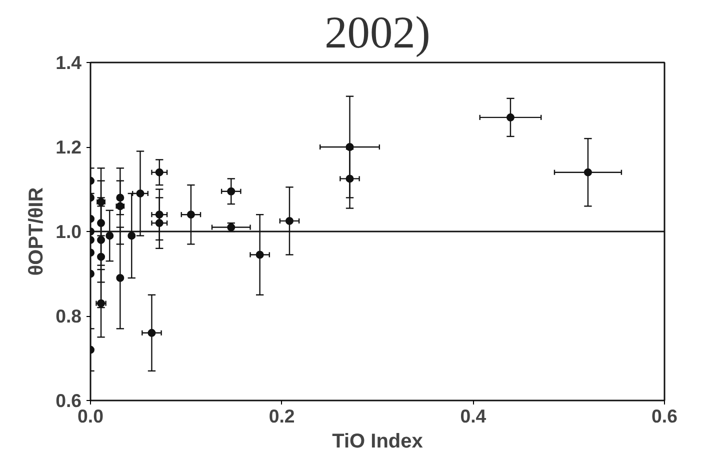 This screenshot has height=455, width=724. I want to click on y-tick-label: 1.2, so click(69, 147).